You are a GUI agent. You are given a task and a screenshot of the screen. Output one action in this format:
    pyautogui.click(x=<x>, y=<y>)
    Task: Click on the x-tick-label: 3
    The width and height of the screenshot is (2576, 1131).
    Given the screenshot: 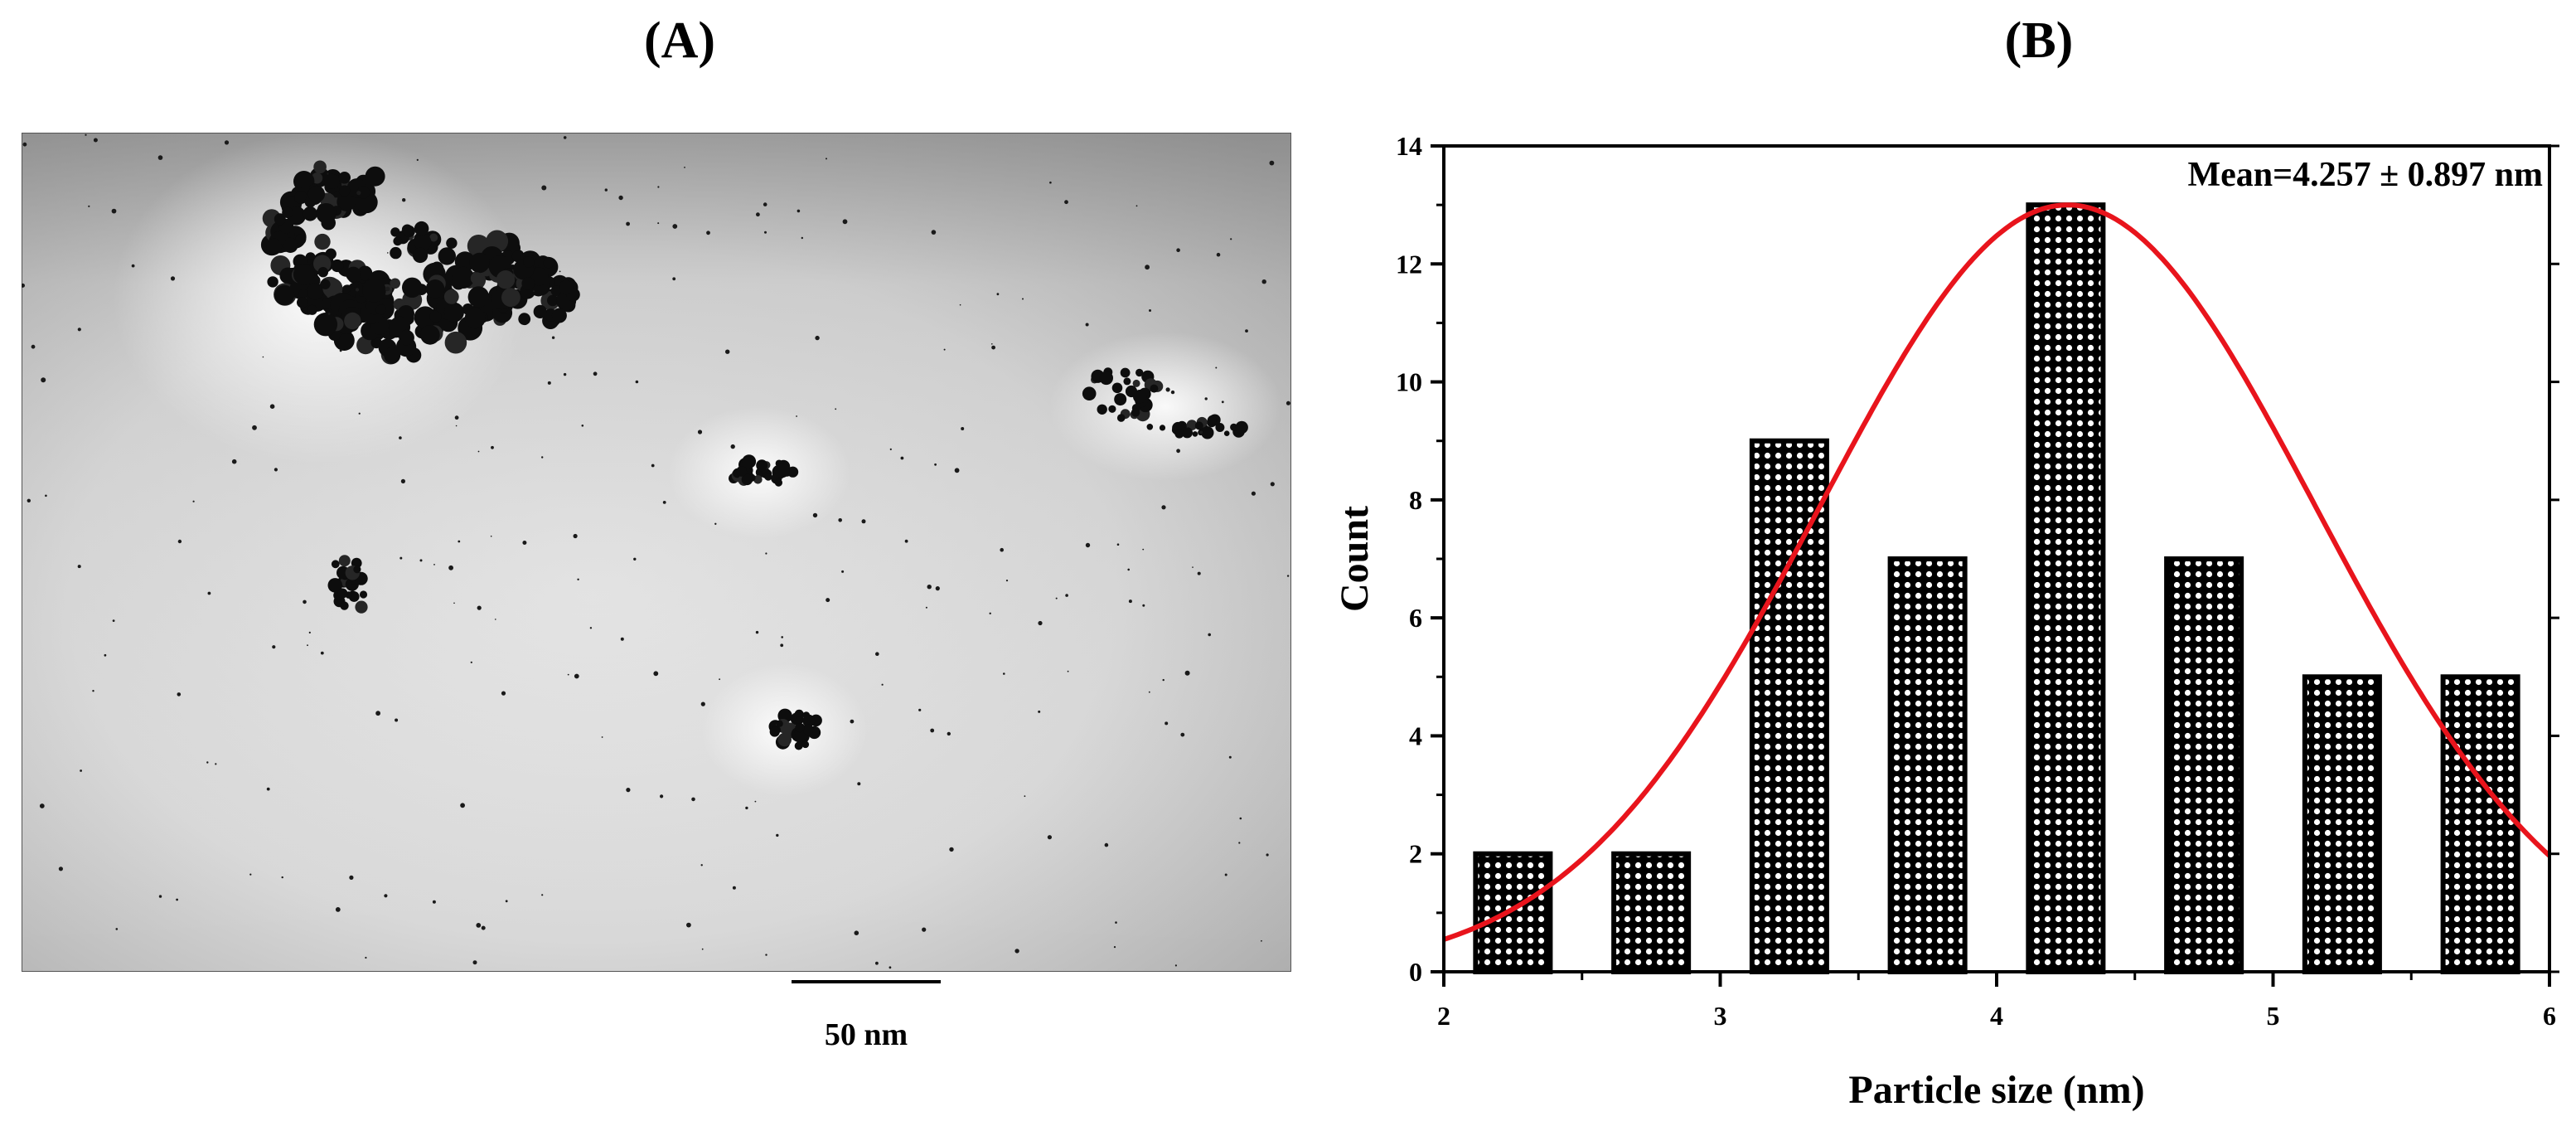 What is the action you would take?
    pyautogui.click(x=1720, y=1016)
    